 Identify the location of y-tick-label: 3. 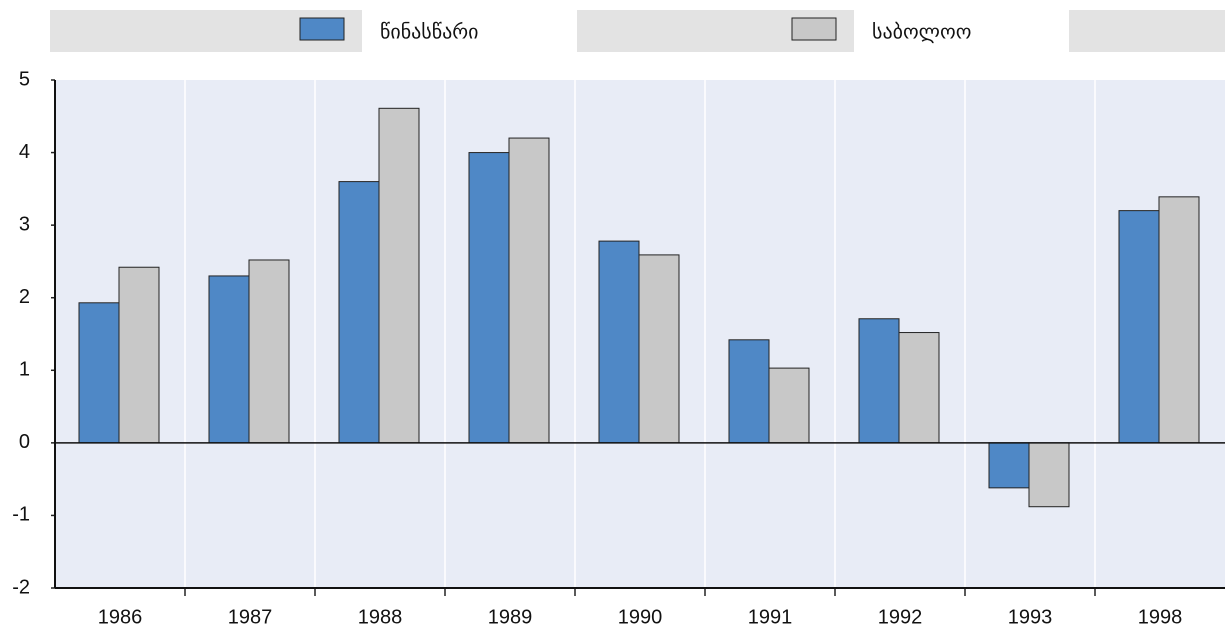
(24, 224).